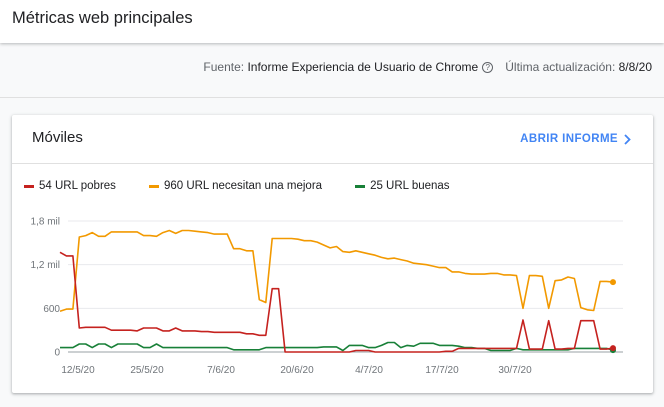  I want to click on source-label: Fuente:, so click(224, 67).